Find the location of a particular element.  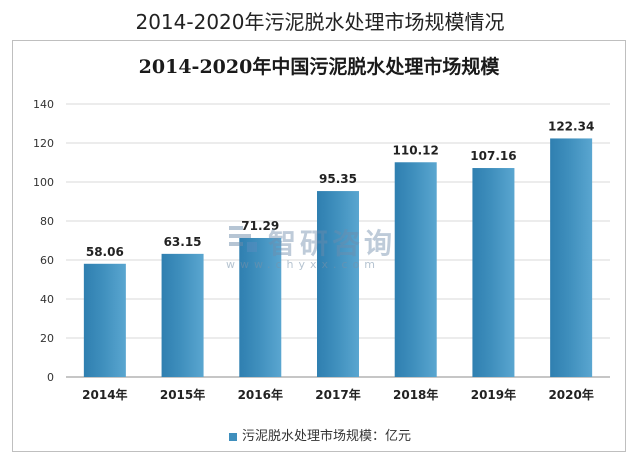

x-tick-label: 2017年 is located at coordinates (337, 394).